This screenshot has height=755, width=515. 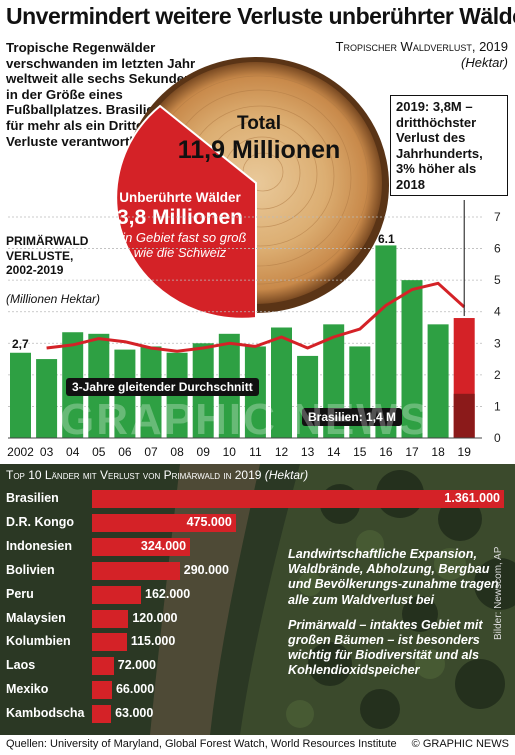 I want to click on x-tick-label: 15, so click(x=360, y=452).